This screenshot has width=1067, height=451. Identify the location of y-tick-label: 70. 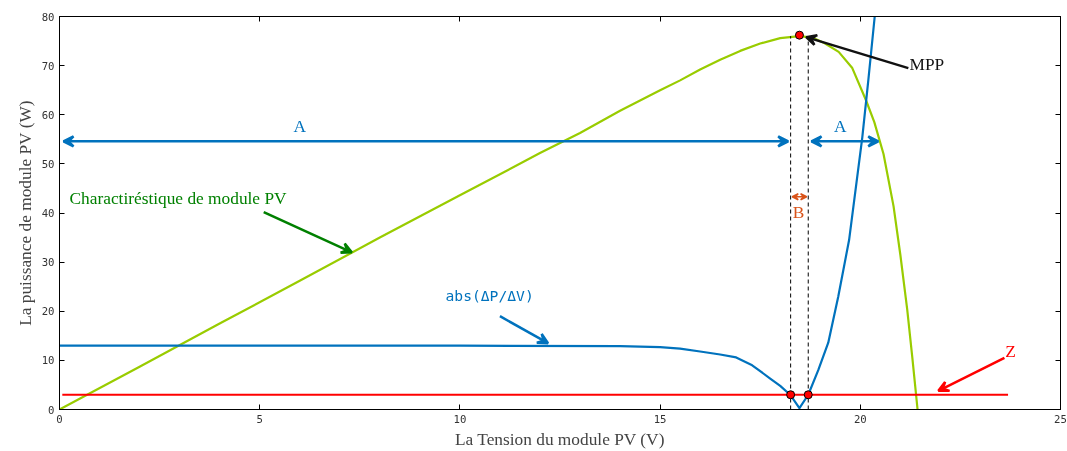
(48, 66).